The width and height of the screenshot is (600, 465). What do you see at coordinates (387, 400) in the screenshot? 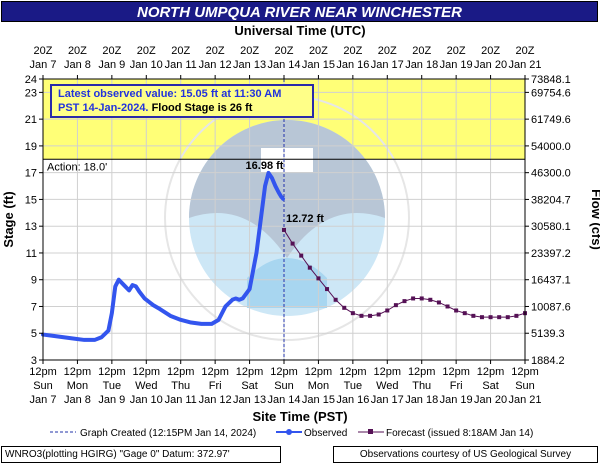
I see `pst-tick-date: Jan 17` at bounding box center [387, 400].